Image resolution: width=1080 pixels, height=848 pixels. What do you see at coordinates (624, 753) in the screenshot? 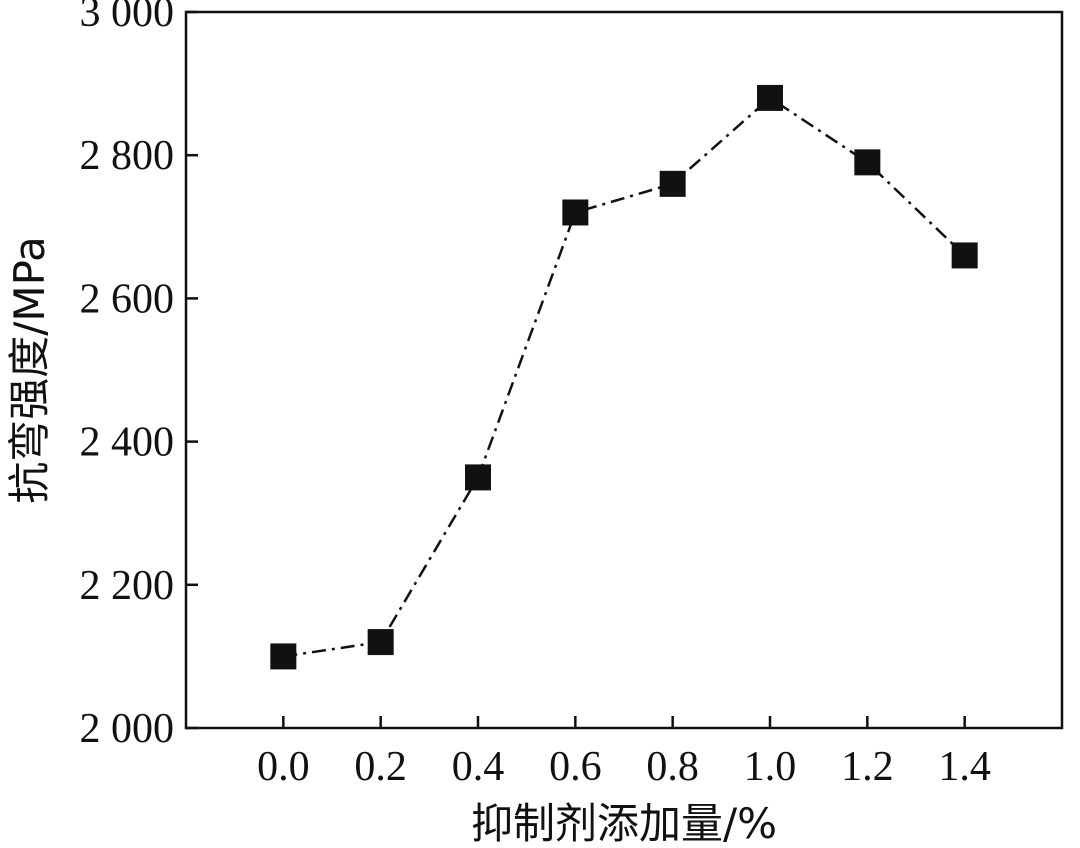
I see `x-axis: 0.0 0.2 0.4 0.6 0.8 1.0 1.2 1.4` at bounding box center [624, 753].